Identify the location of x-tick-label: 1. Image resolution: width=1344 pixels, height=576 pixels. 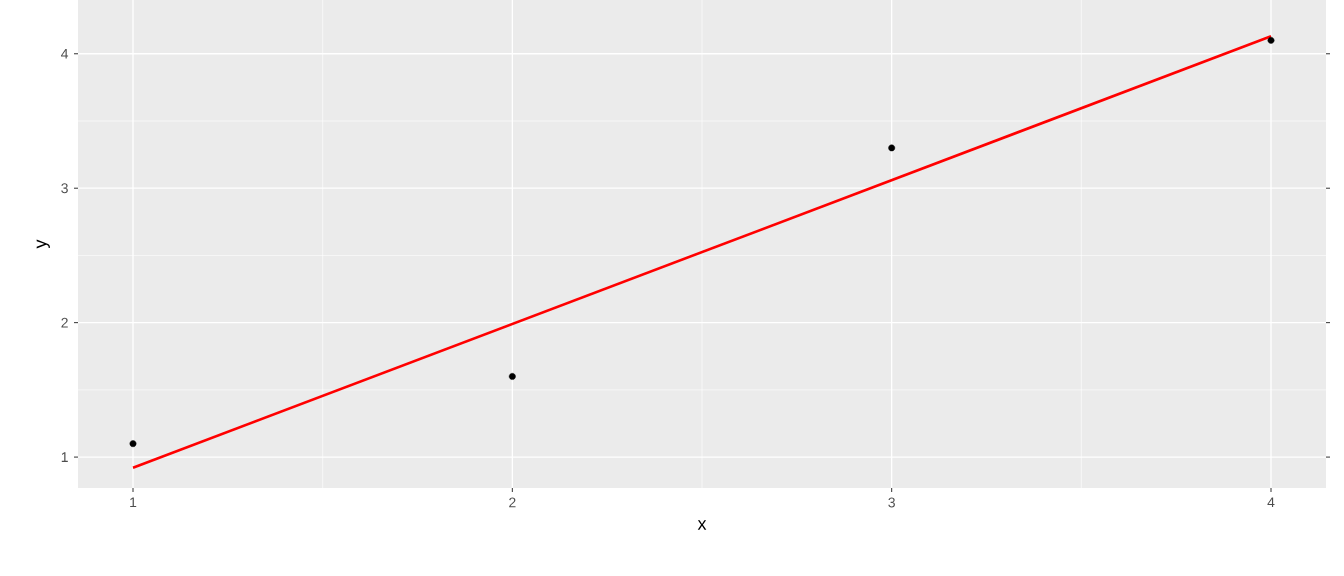
(133, 502).